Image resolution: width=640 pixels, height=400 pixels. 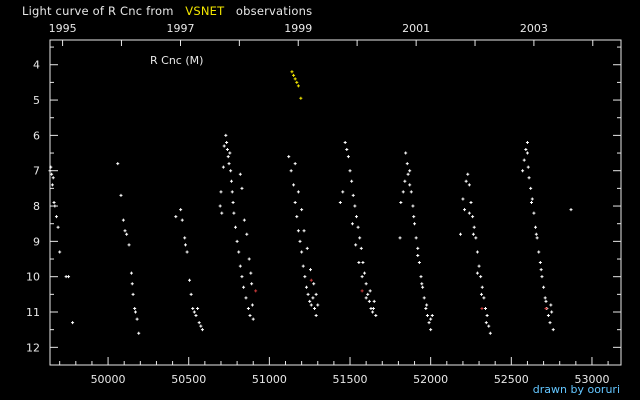 I want to click on title-suffix: observations, so click(x=274, y=11).